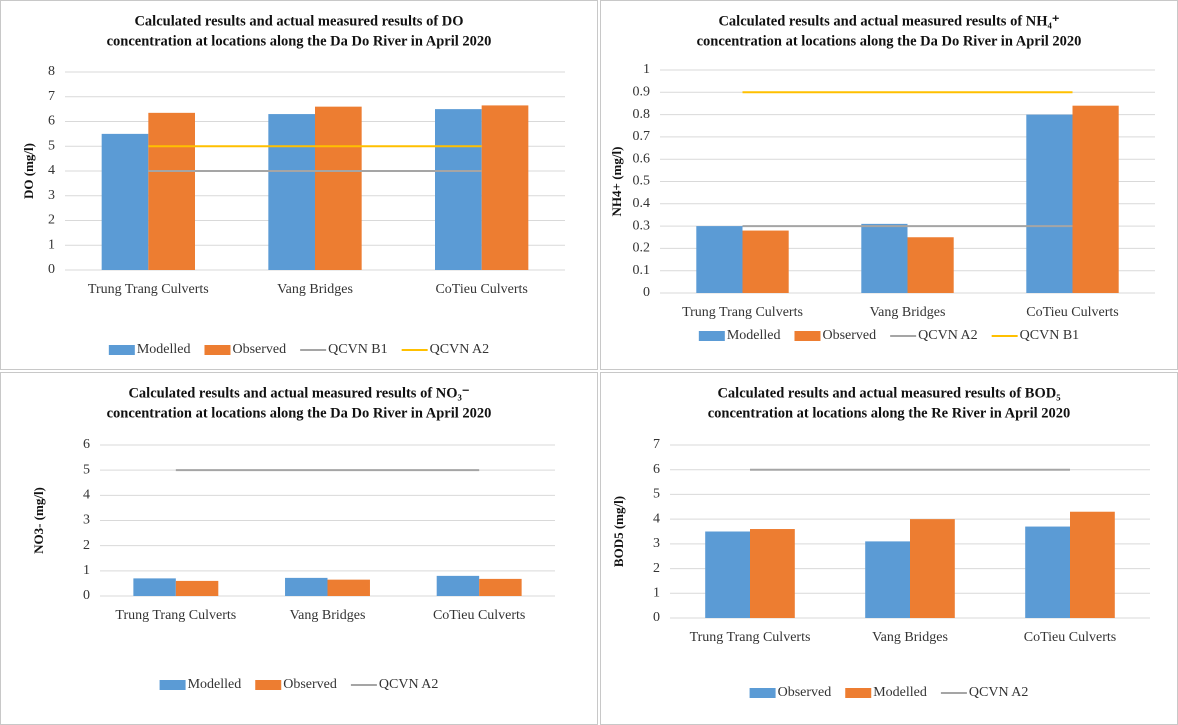 The height and width of the screenshot is (725, 1178). What do you see at coordinates (642, 158) in the screenshot?
I see `y-tick-label: 0.6` at bounding box center [642, 158].